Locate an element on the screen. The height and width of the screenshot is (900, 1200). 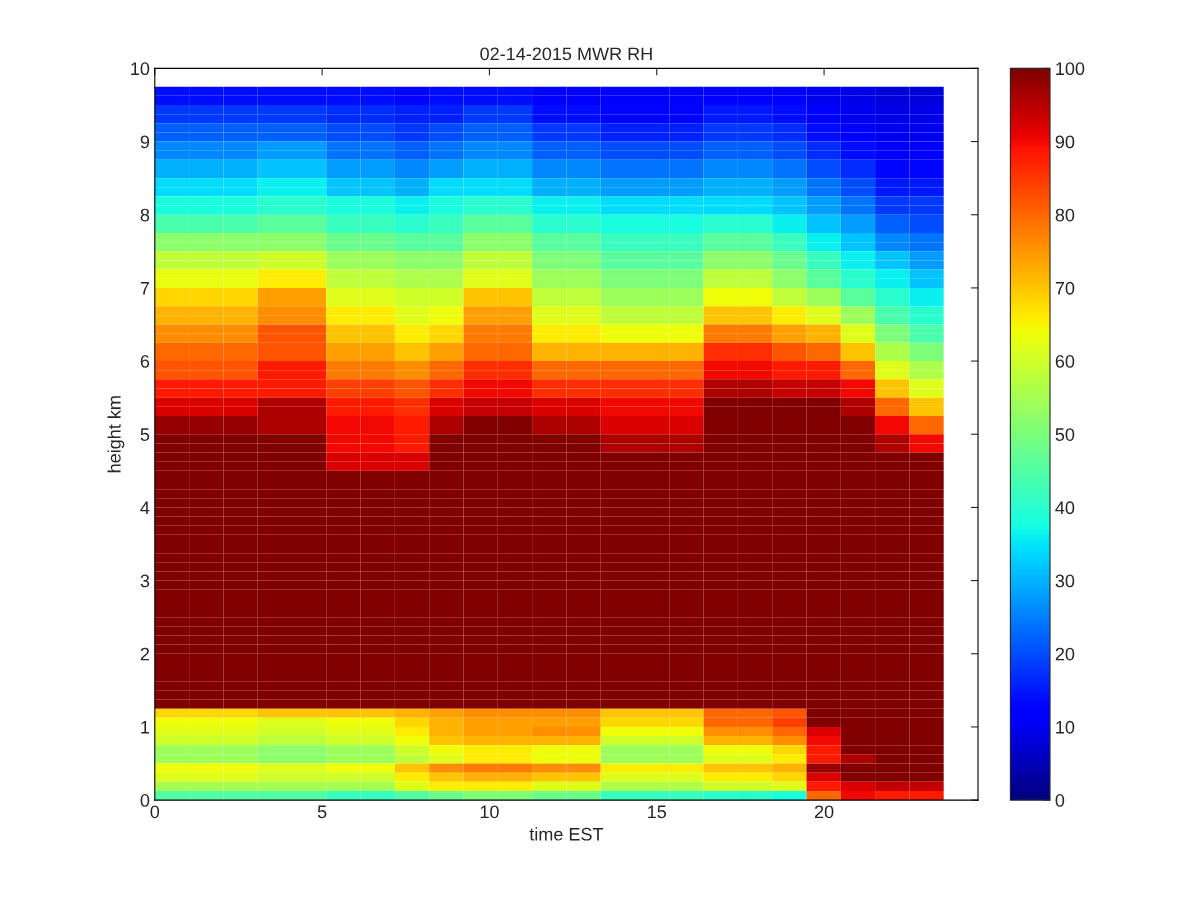
color-bar-label: 10 is located at coordinates (1065, 727).